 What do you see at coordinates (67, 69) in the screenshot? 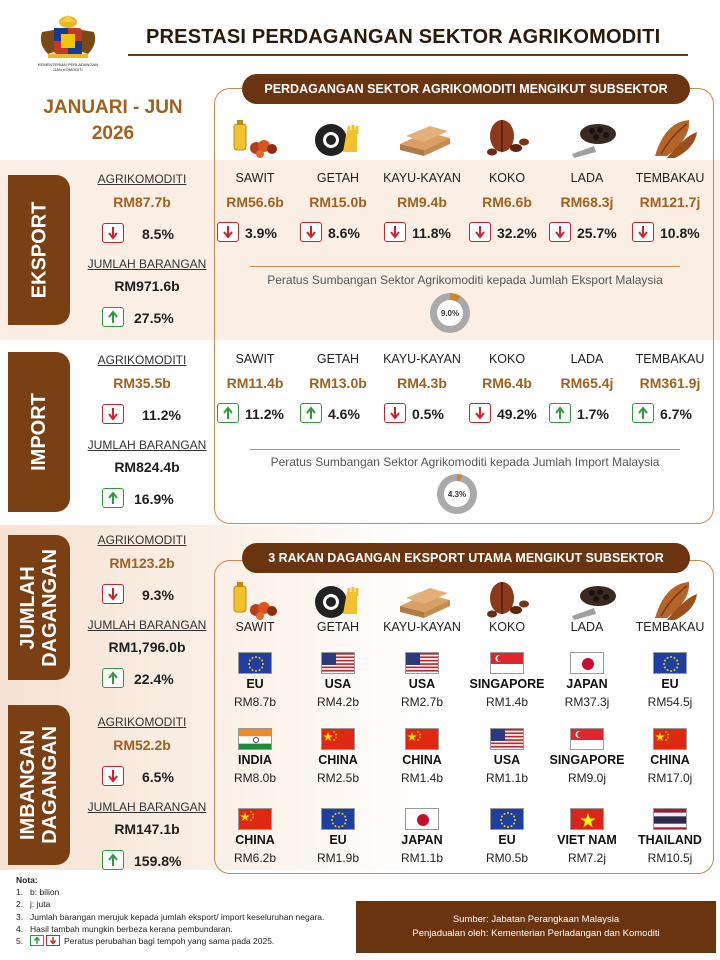
I see `svg-text: DAN KOMODITI` at bounding box center [67, 69].